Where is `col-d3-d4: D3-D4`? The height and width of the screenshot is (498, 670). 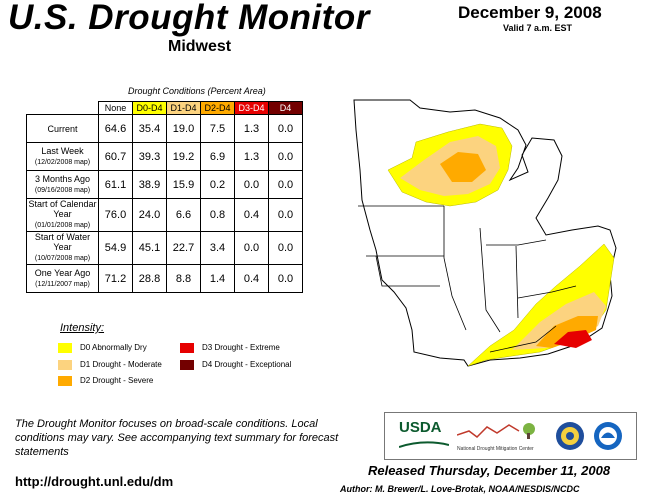
col-d3-d4: D3-D4 is located at coordinates (251, 108).